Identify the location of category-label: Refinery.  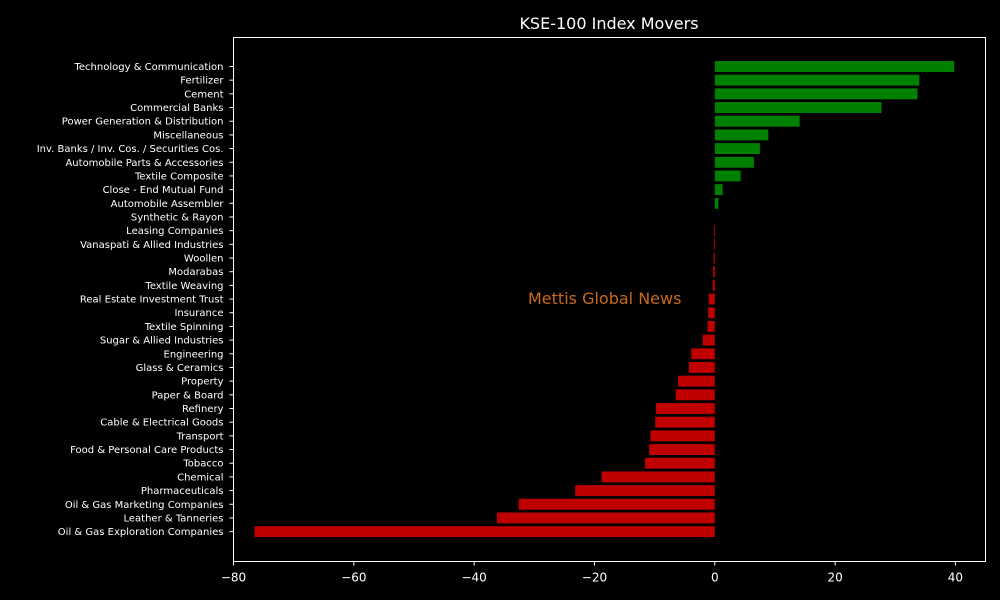
(203, 409).